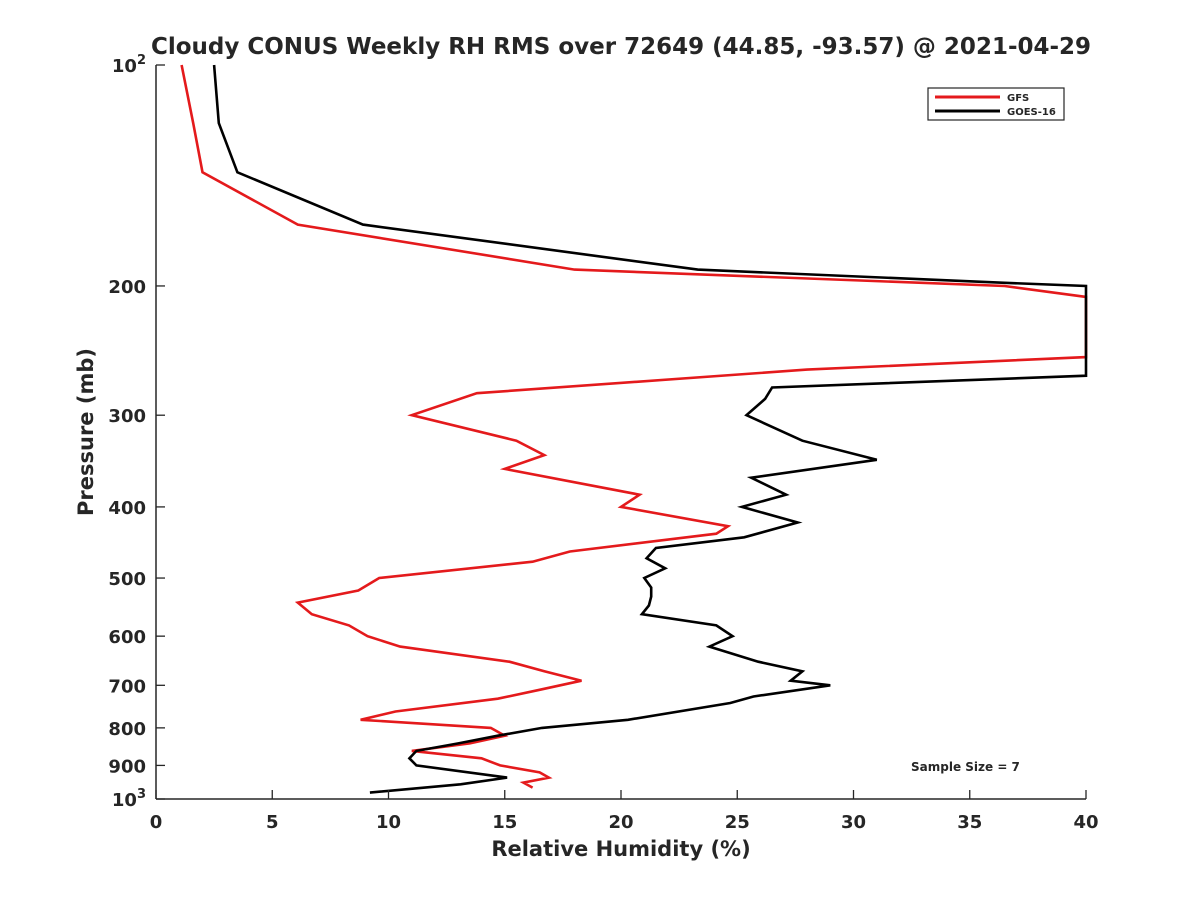 The height and width of the screenshot is (900, 1200). Describe the element at coordinates (272, 822) in the screenshot. I see `x-tick-label: 5` at that location.